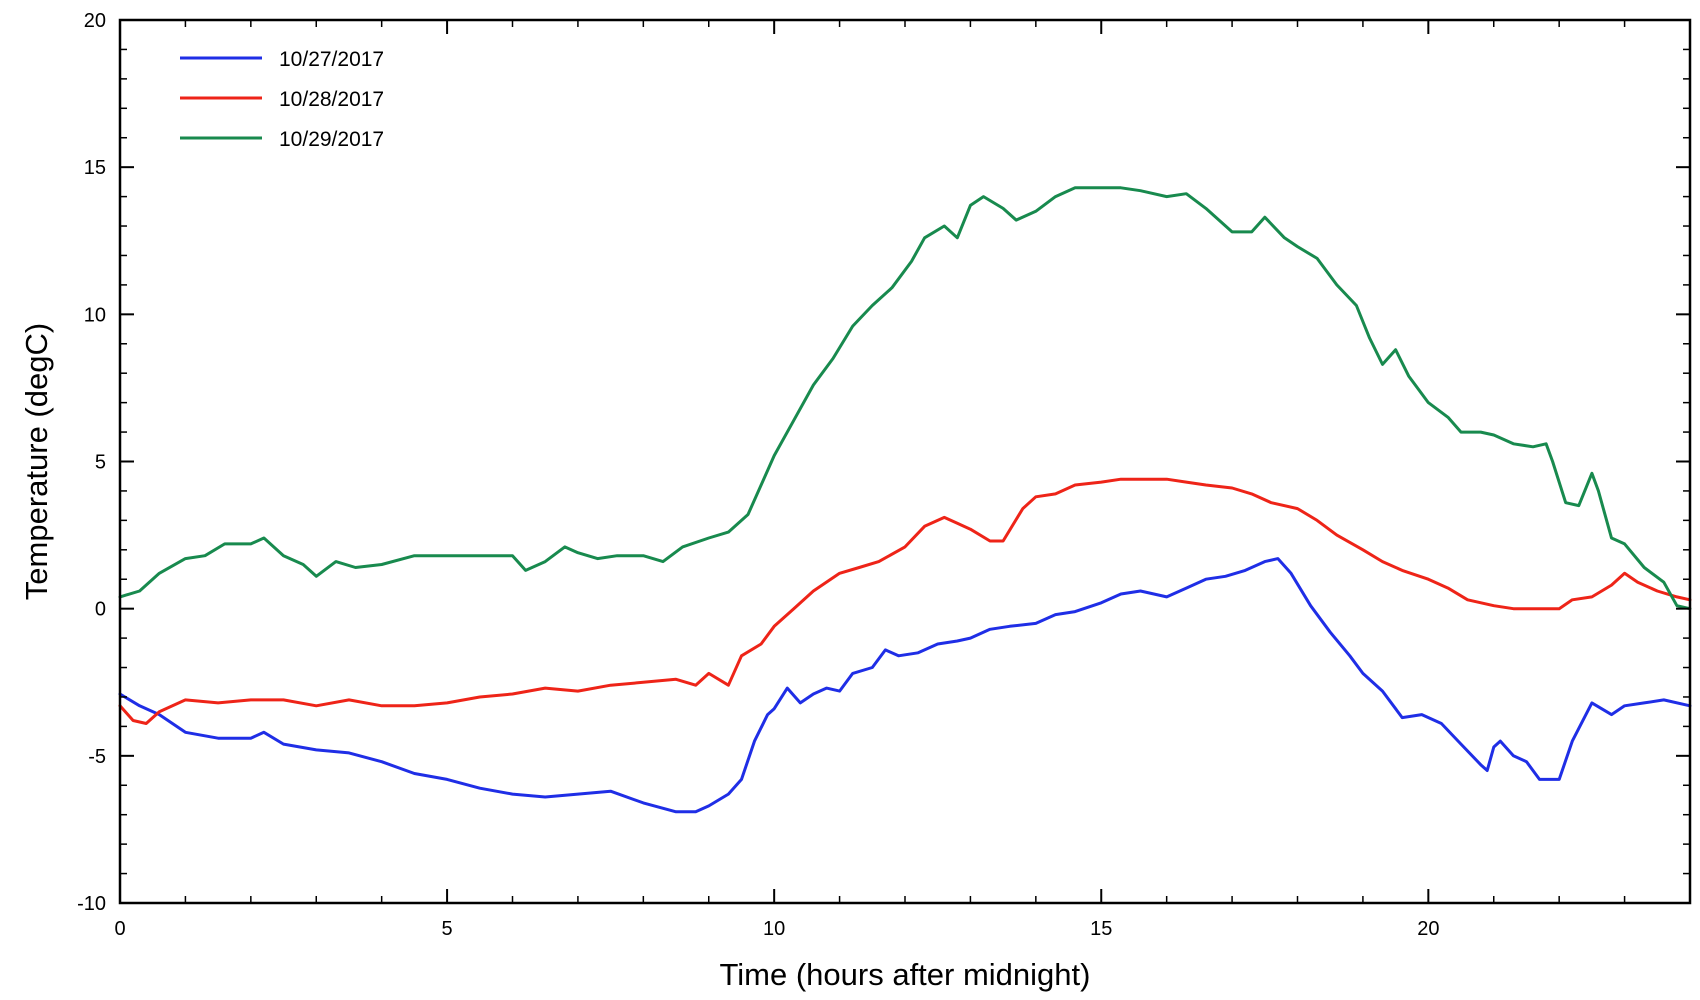  I want to click on legend-label-3: 10/29/2017, so click(331, 139).